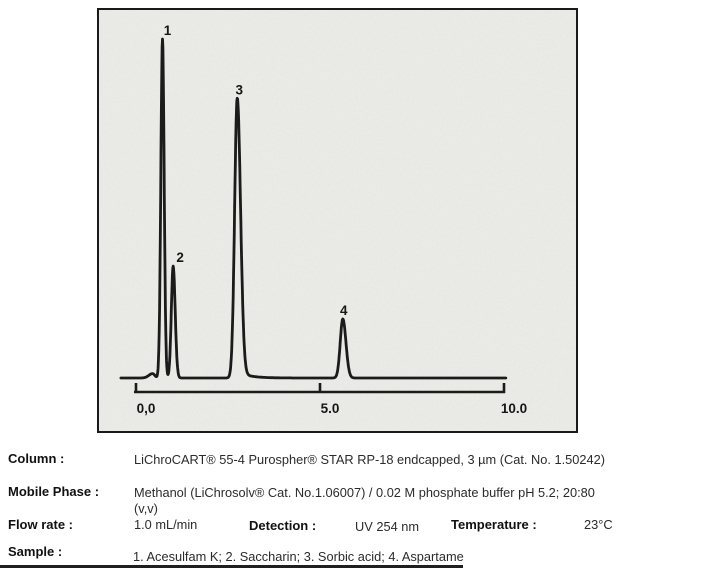 Image resolution: width=706 pixels, height=574 pixels. What do you see at coordinates (387, 526) in the screenshot?
I see `detection-value: UV 254 nm` at bounding box center [387, 526].